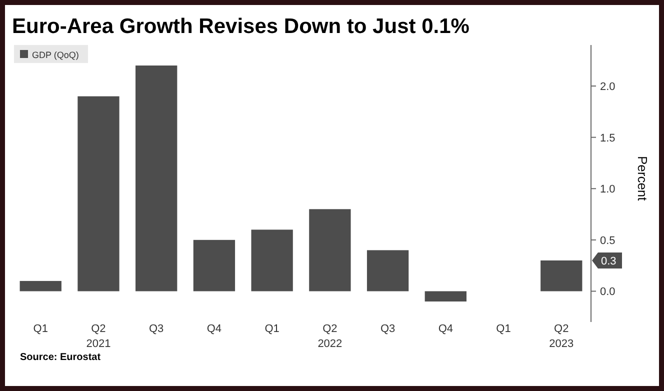  What do you see at coordinates (608, 292) in the screenshot?
I see `y-tick-label: 0.0` at bounding box center [608, 292].